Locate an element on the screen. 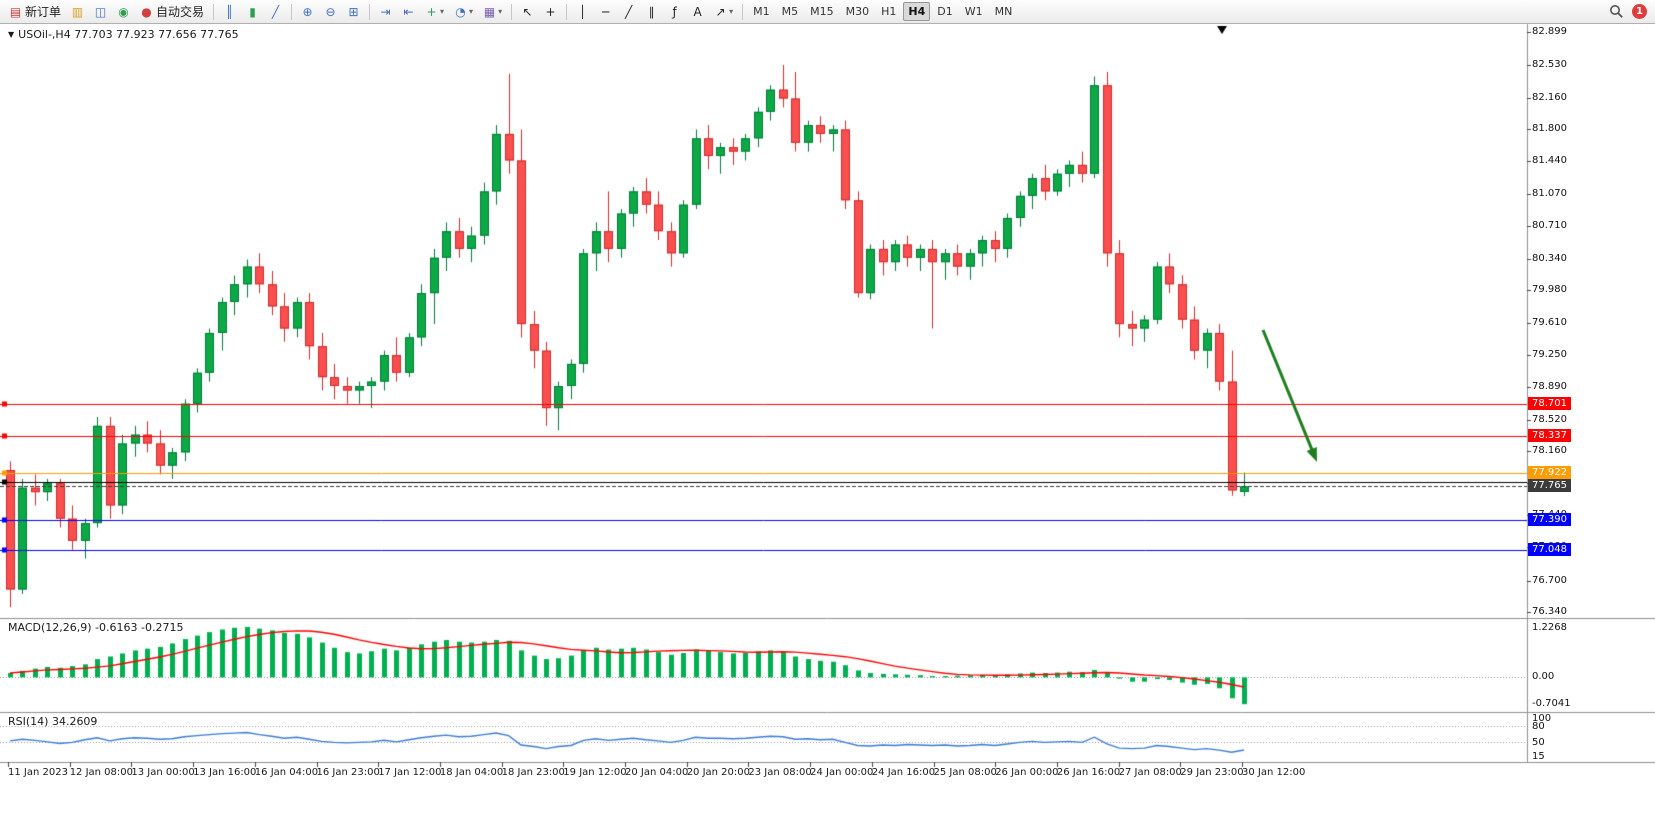  zoom-out-icon: ⊖ is located at coordinates (330, 11).